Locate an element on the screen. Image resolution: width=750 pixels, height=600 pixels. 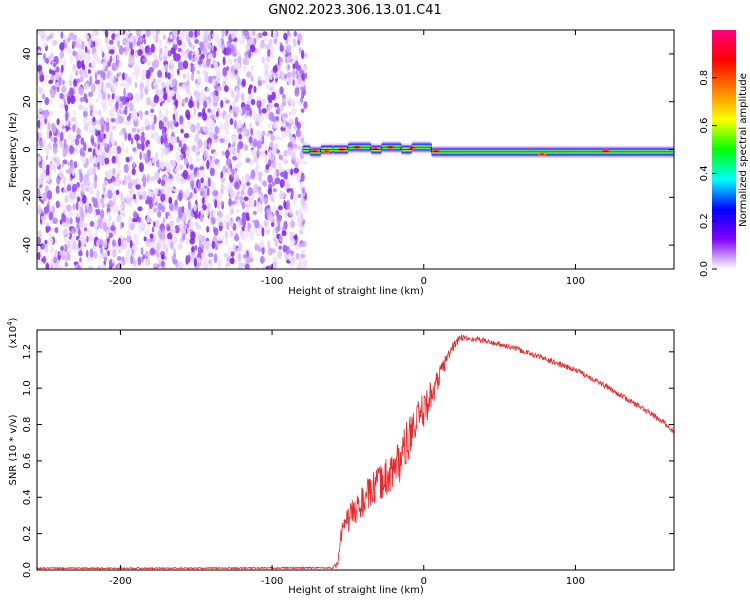
y-tick-label: 1.2 is located at coordinates (27, 352).